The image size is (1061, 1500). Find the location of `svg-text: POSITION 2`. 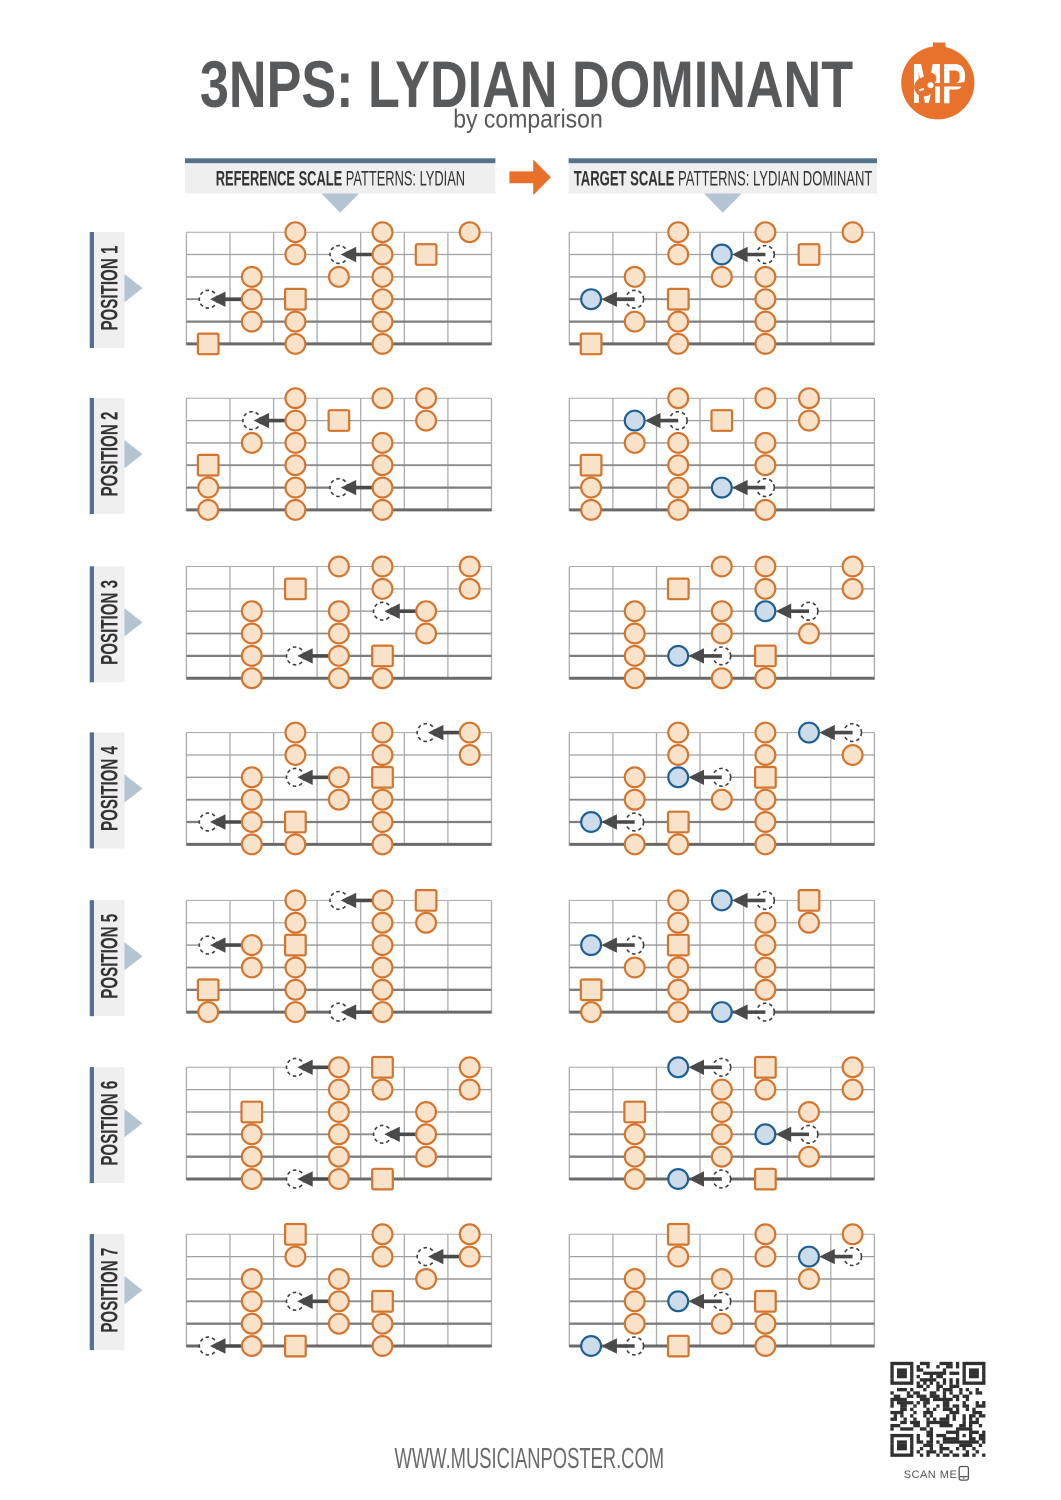

svg-text: POSITION 2 is located at coordinates (110, 454).